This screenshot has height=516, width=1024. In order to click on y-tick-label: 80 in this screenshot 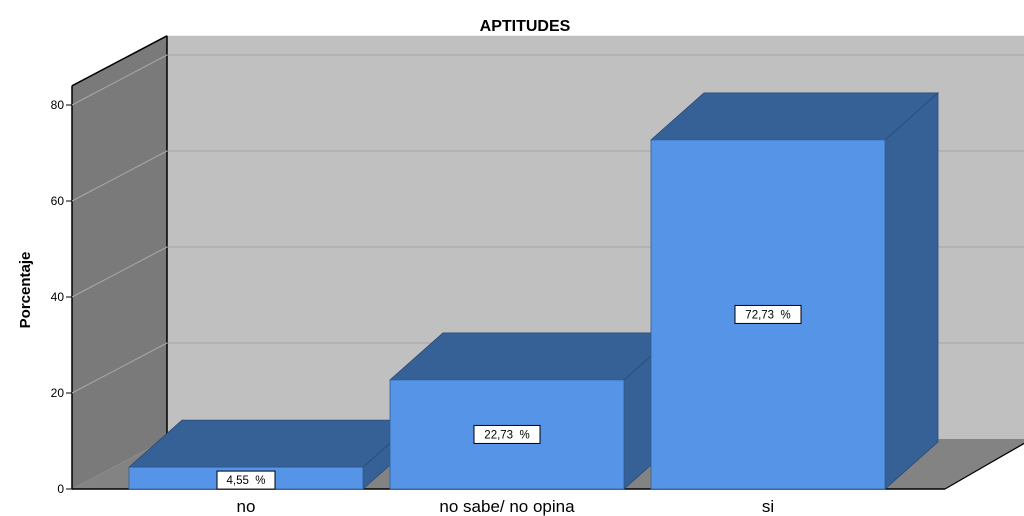, I will do `click(58, 105)`.